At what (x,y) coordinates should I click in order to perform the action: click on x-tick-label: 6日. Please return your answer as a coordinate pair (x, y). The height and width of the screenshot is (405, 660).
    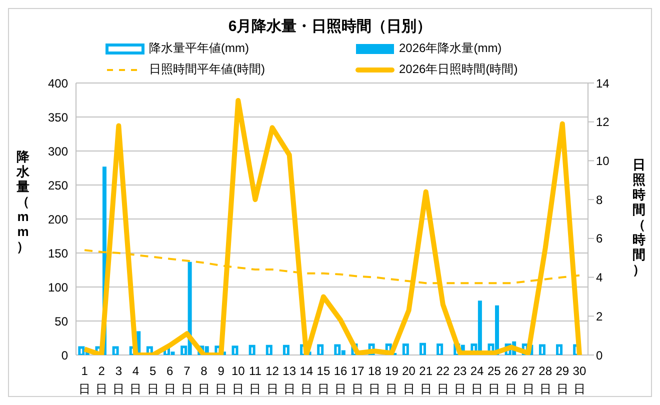
    Looking at the image, I should click on (170, 380).